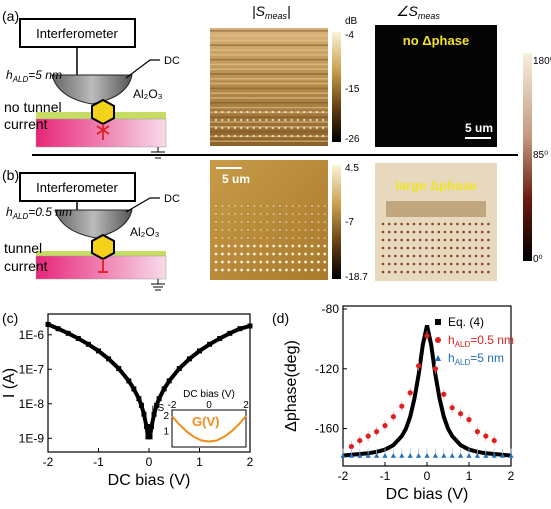 This screenshot has height=509, width=551. I want to click on thickness-label: hALD=5 nm, so click(34, 76).